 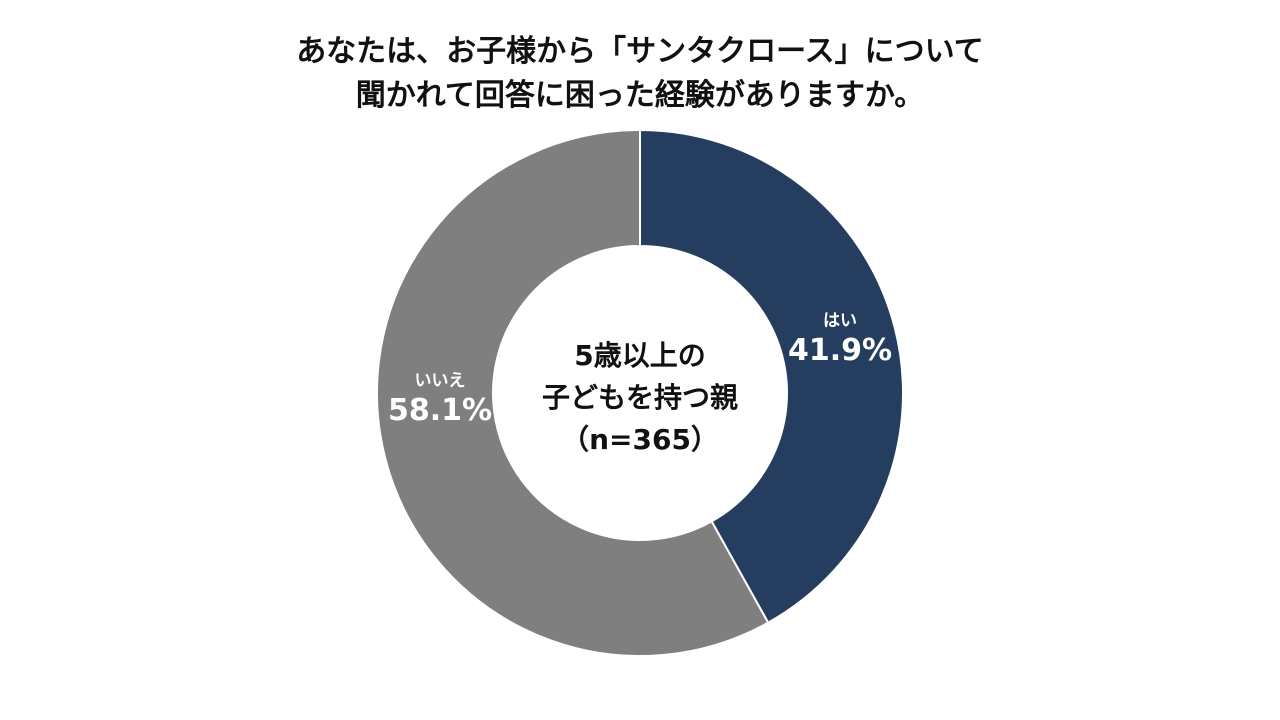 What do you see at coordinates (640, 95) in the screenshot?
I see `chart-title-line-2: 聞かれて回答に困った経験がありますか。` at bounding box center [640, 95].